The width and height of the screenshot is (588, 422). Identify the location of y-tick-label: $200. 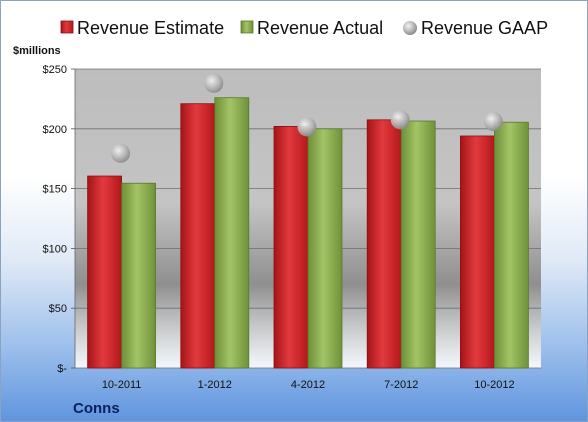
(55, 130).